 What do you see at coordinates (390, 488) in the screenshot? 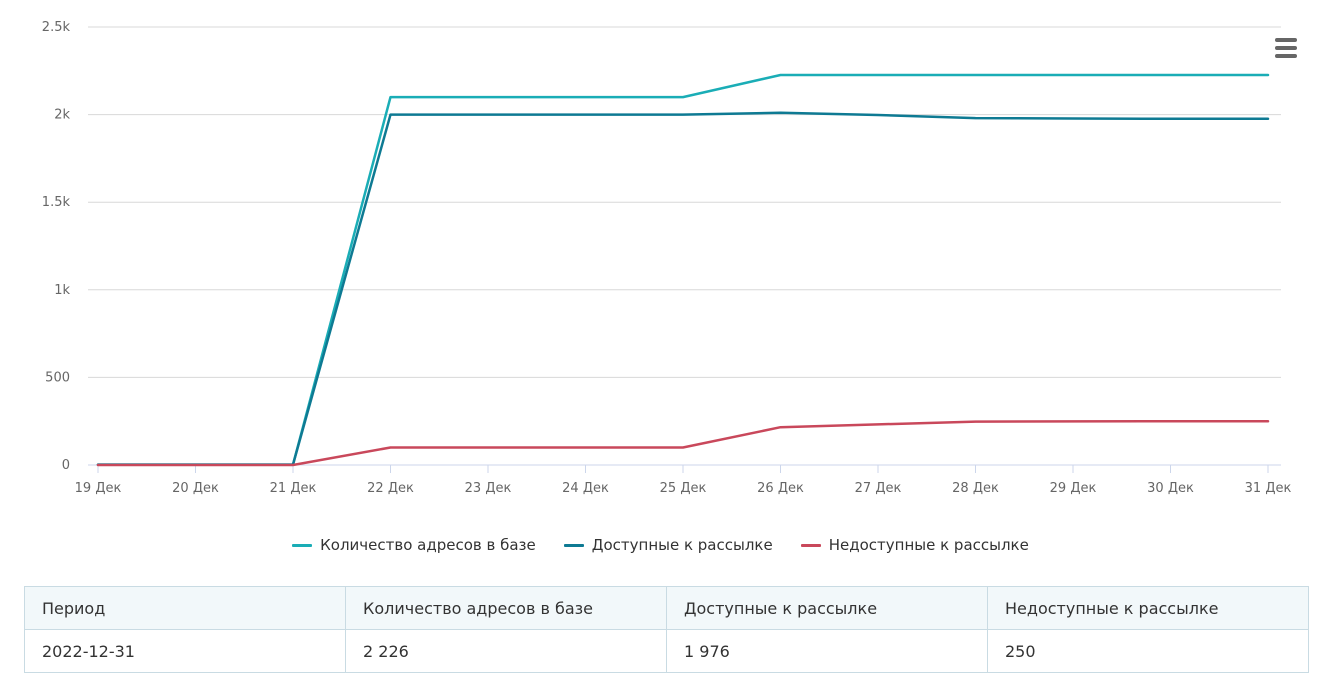
I see `x-tick-label: 22 Дек` at bounding box center [390, 488].